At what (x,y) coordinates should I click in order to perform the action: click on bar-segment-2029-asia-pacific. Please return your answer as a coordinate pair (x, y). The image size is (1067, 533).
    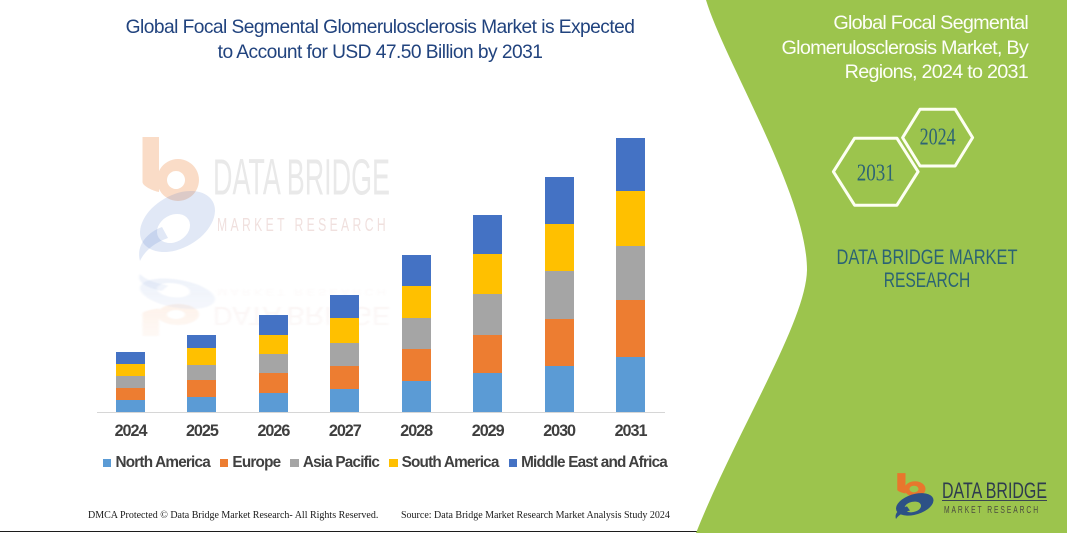
    Looking at the image, I should click on (488, 314).